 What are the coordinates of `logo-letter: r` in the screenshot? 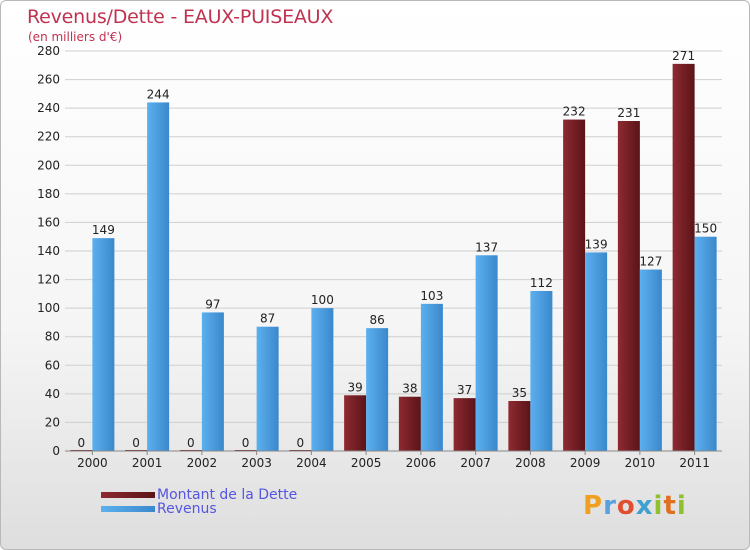 It's located at (610, 506).